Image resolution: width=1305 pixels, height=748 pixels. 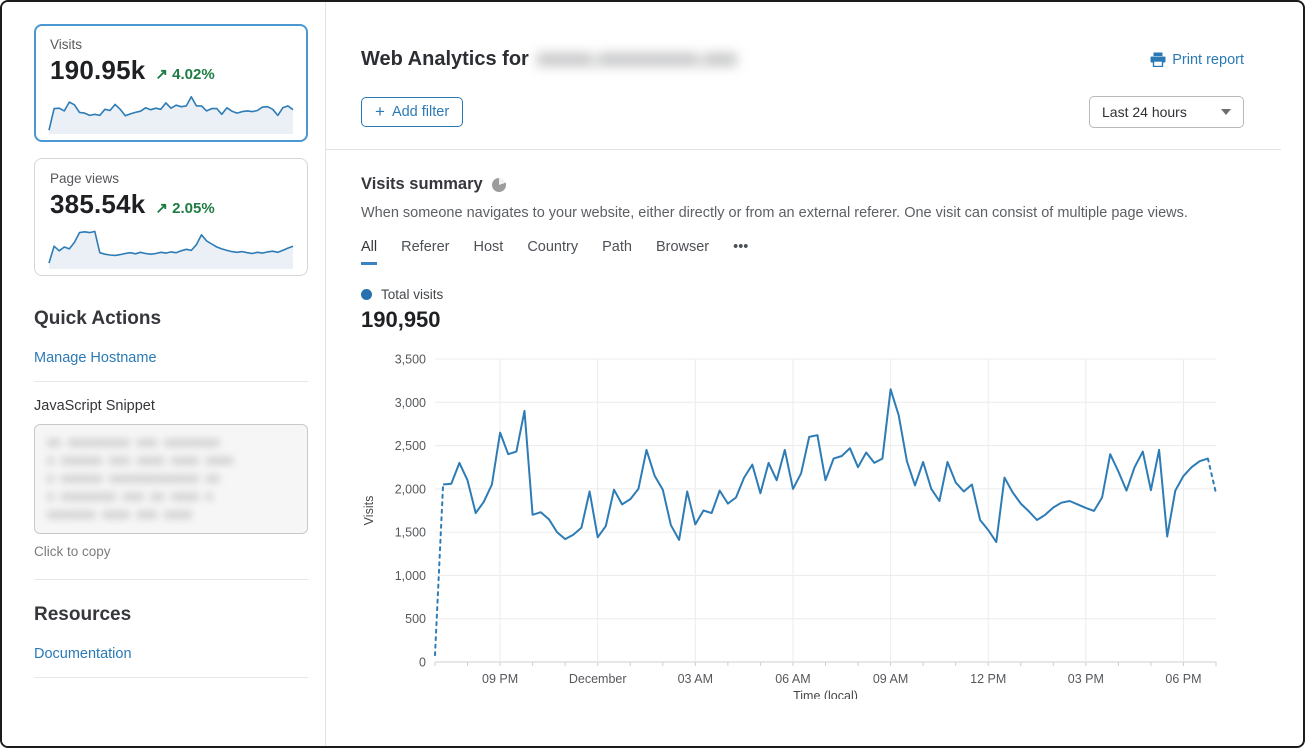 What do you see at coordinates (171, 249) in the screenshot?
I see `pageviews-sparkline` at bounding box center [171, 249].